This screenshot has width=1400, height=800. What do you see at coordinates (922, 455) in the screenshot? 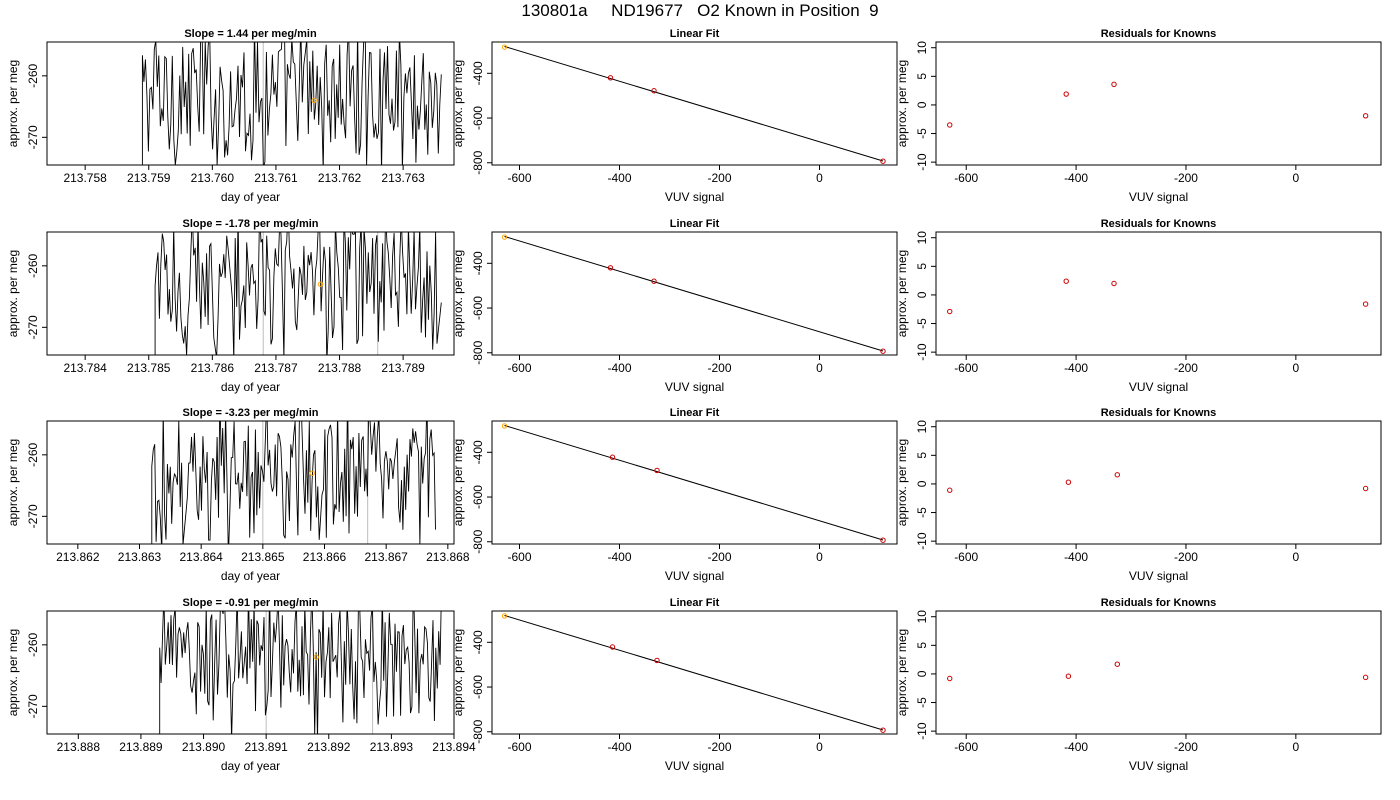
I see `y-tick-label: 5` at bounding box center [922, 455].